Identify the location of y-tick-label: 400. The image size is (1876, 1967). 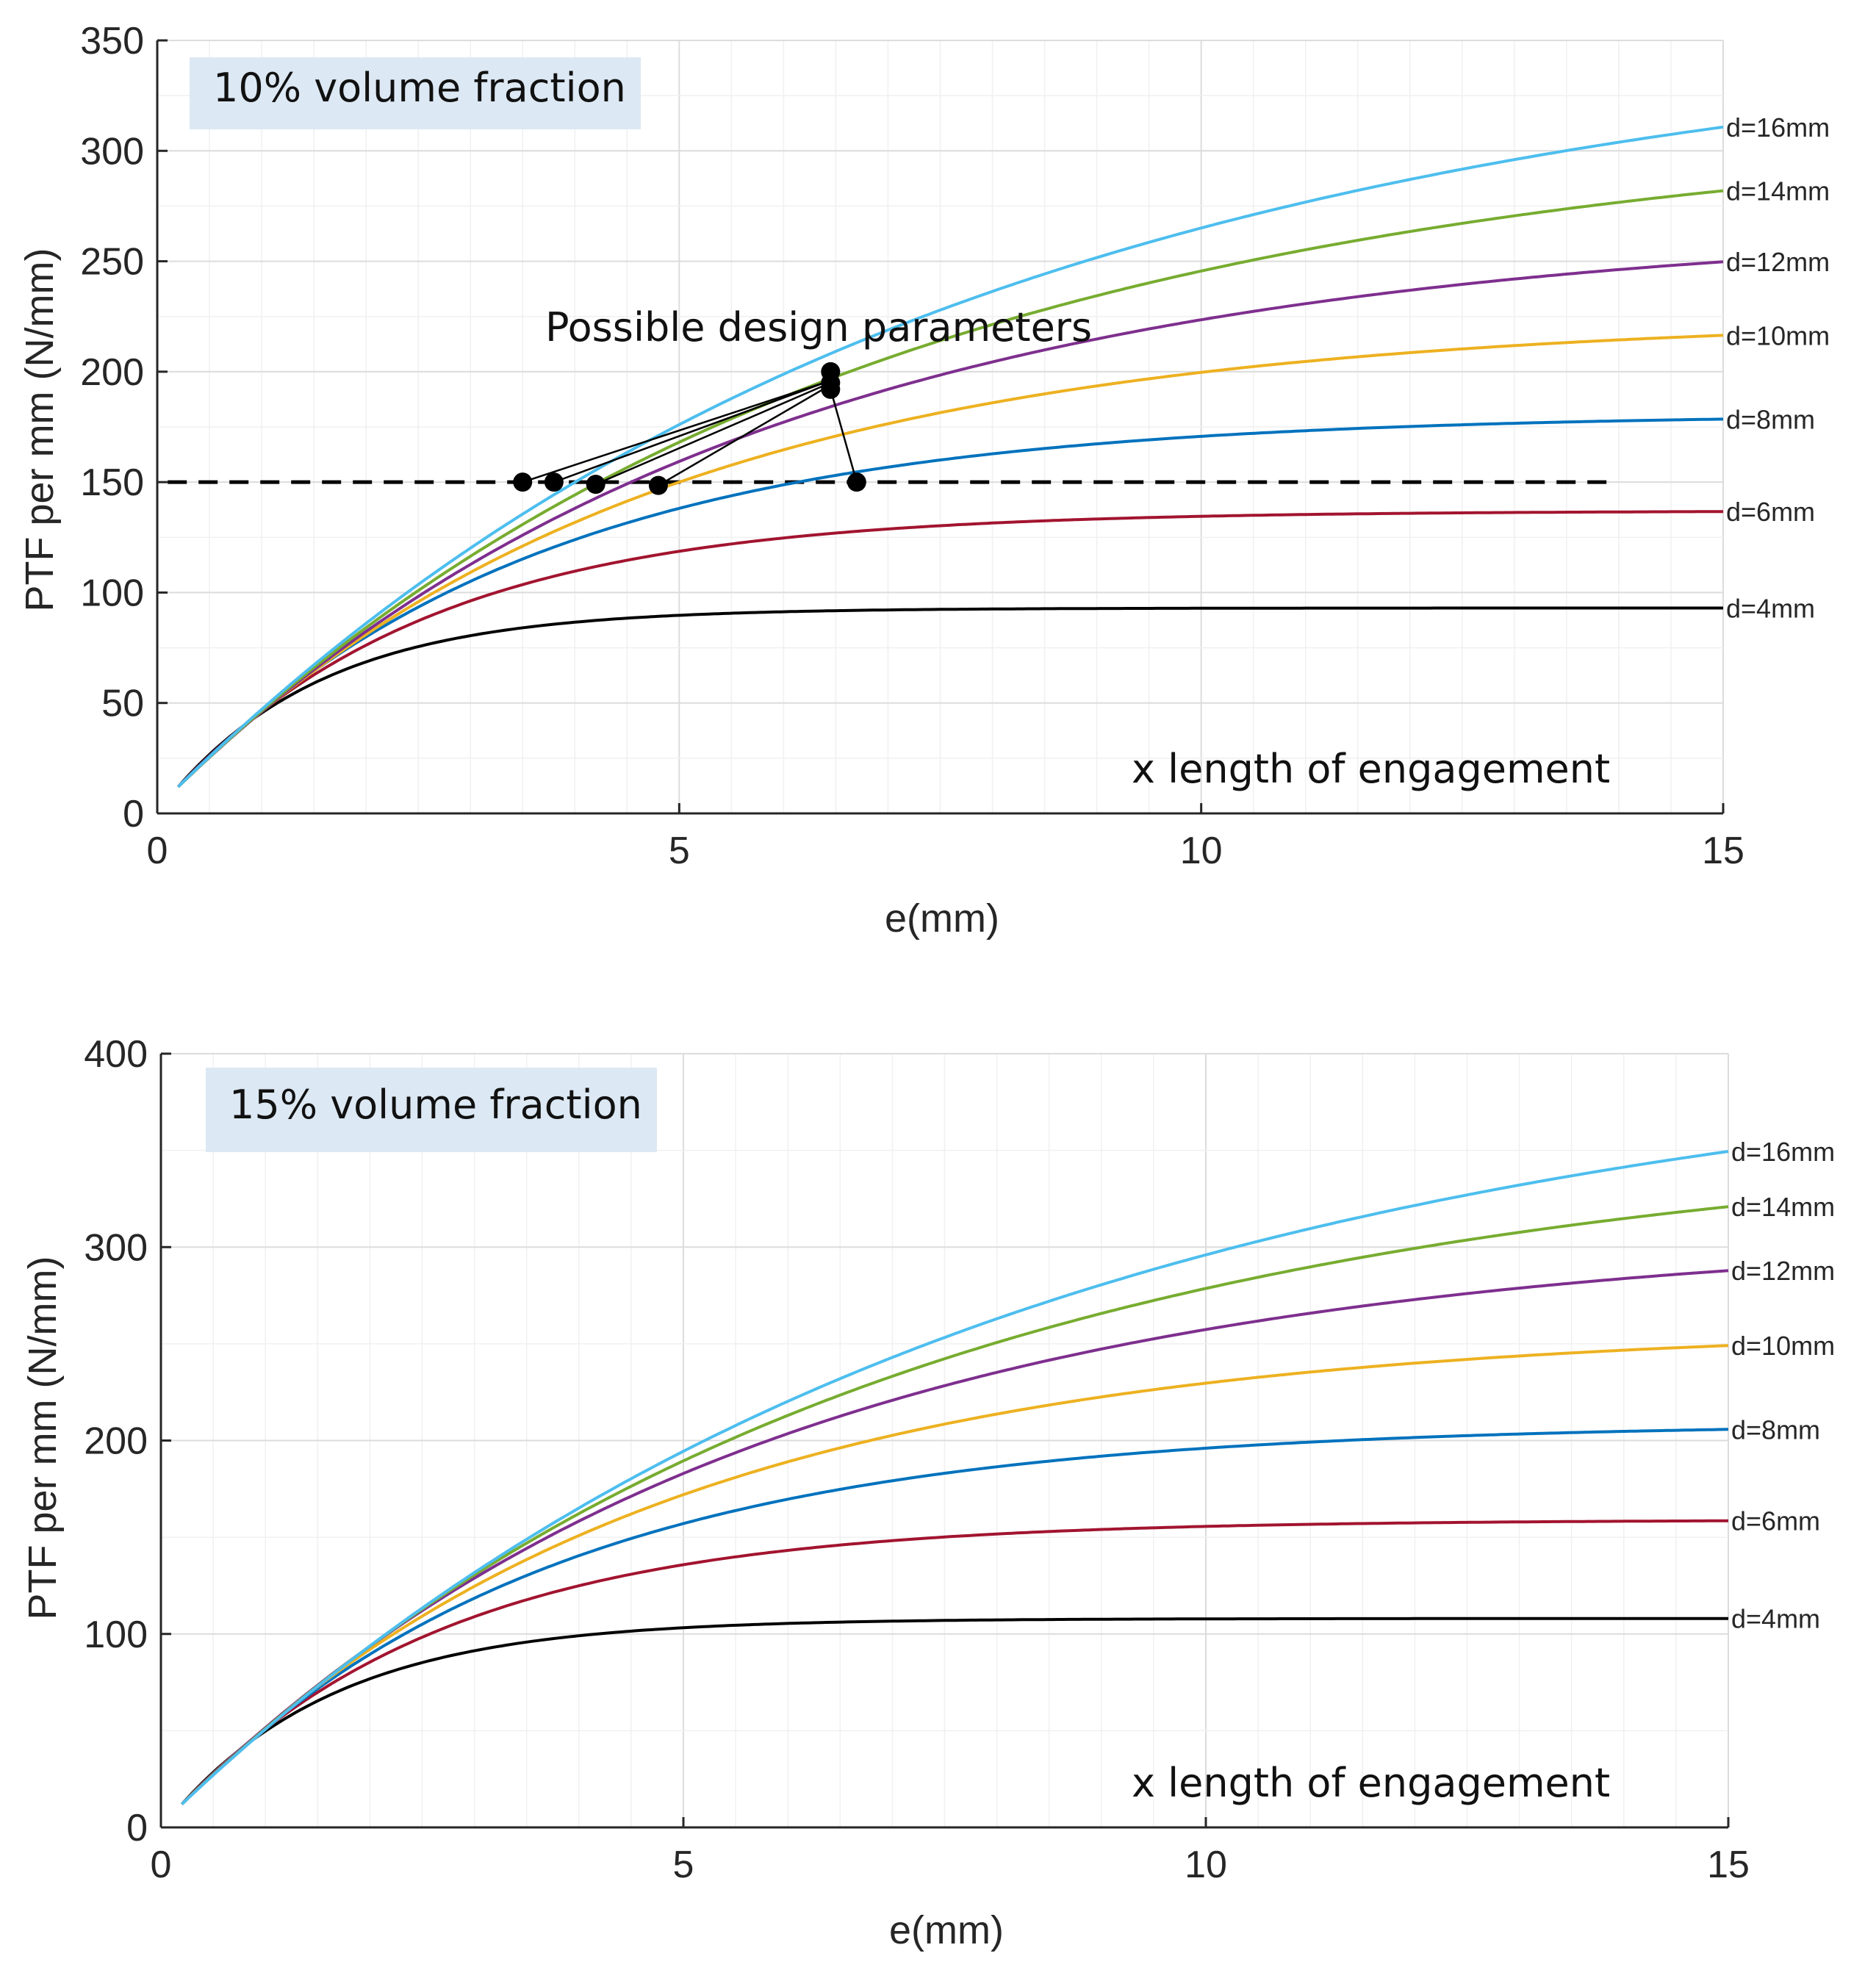
(116, 1054).